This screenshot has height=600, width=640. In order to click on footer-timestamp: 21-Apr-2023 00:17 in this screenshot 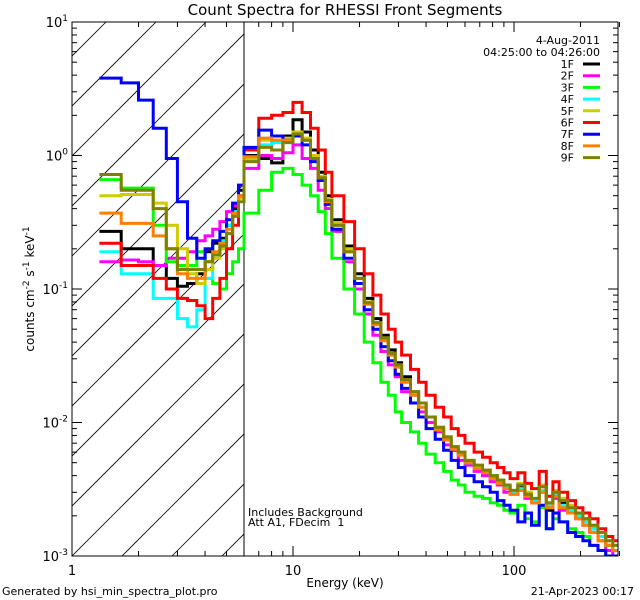, I will do `click(582, 591)`.